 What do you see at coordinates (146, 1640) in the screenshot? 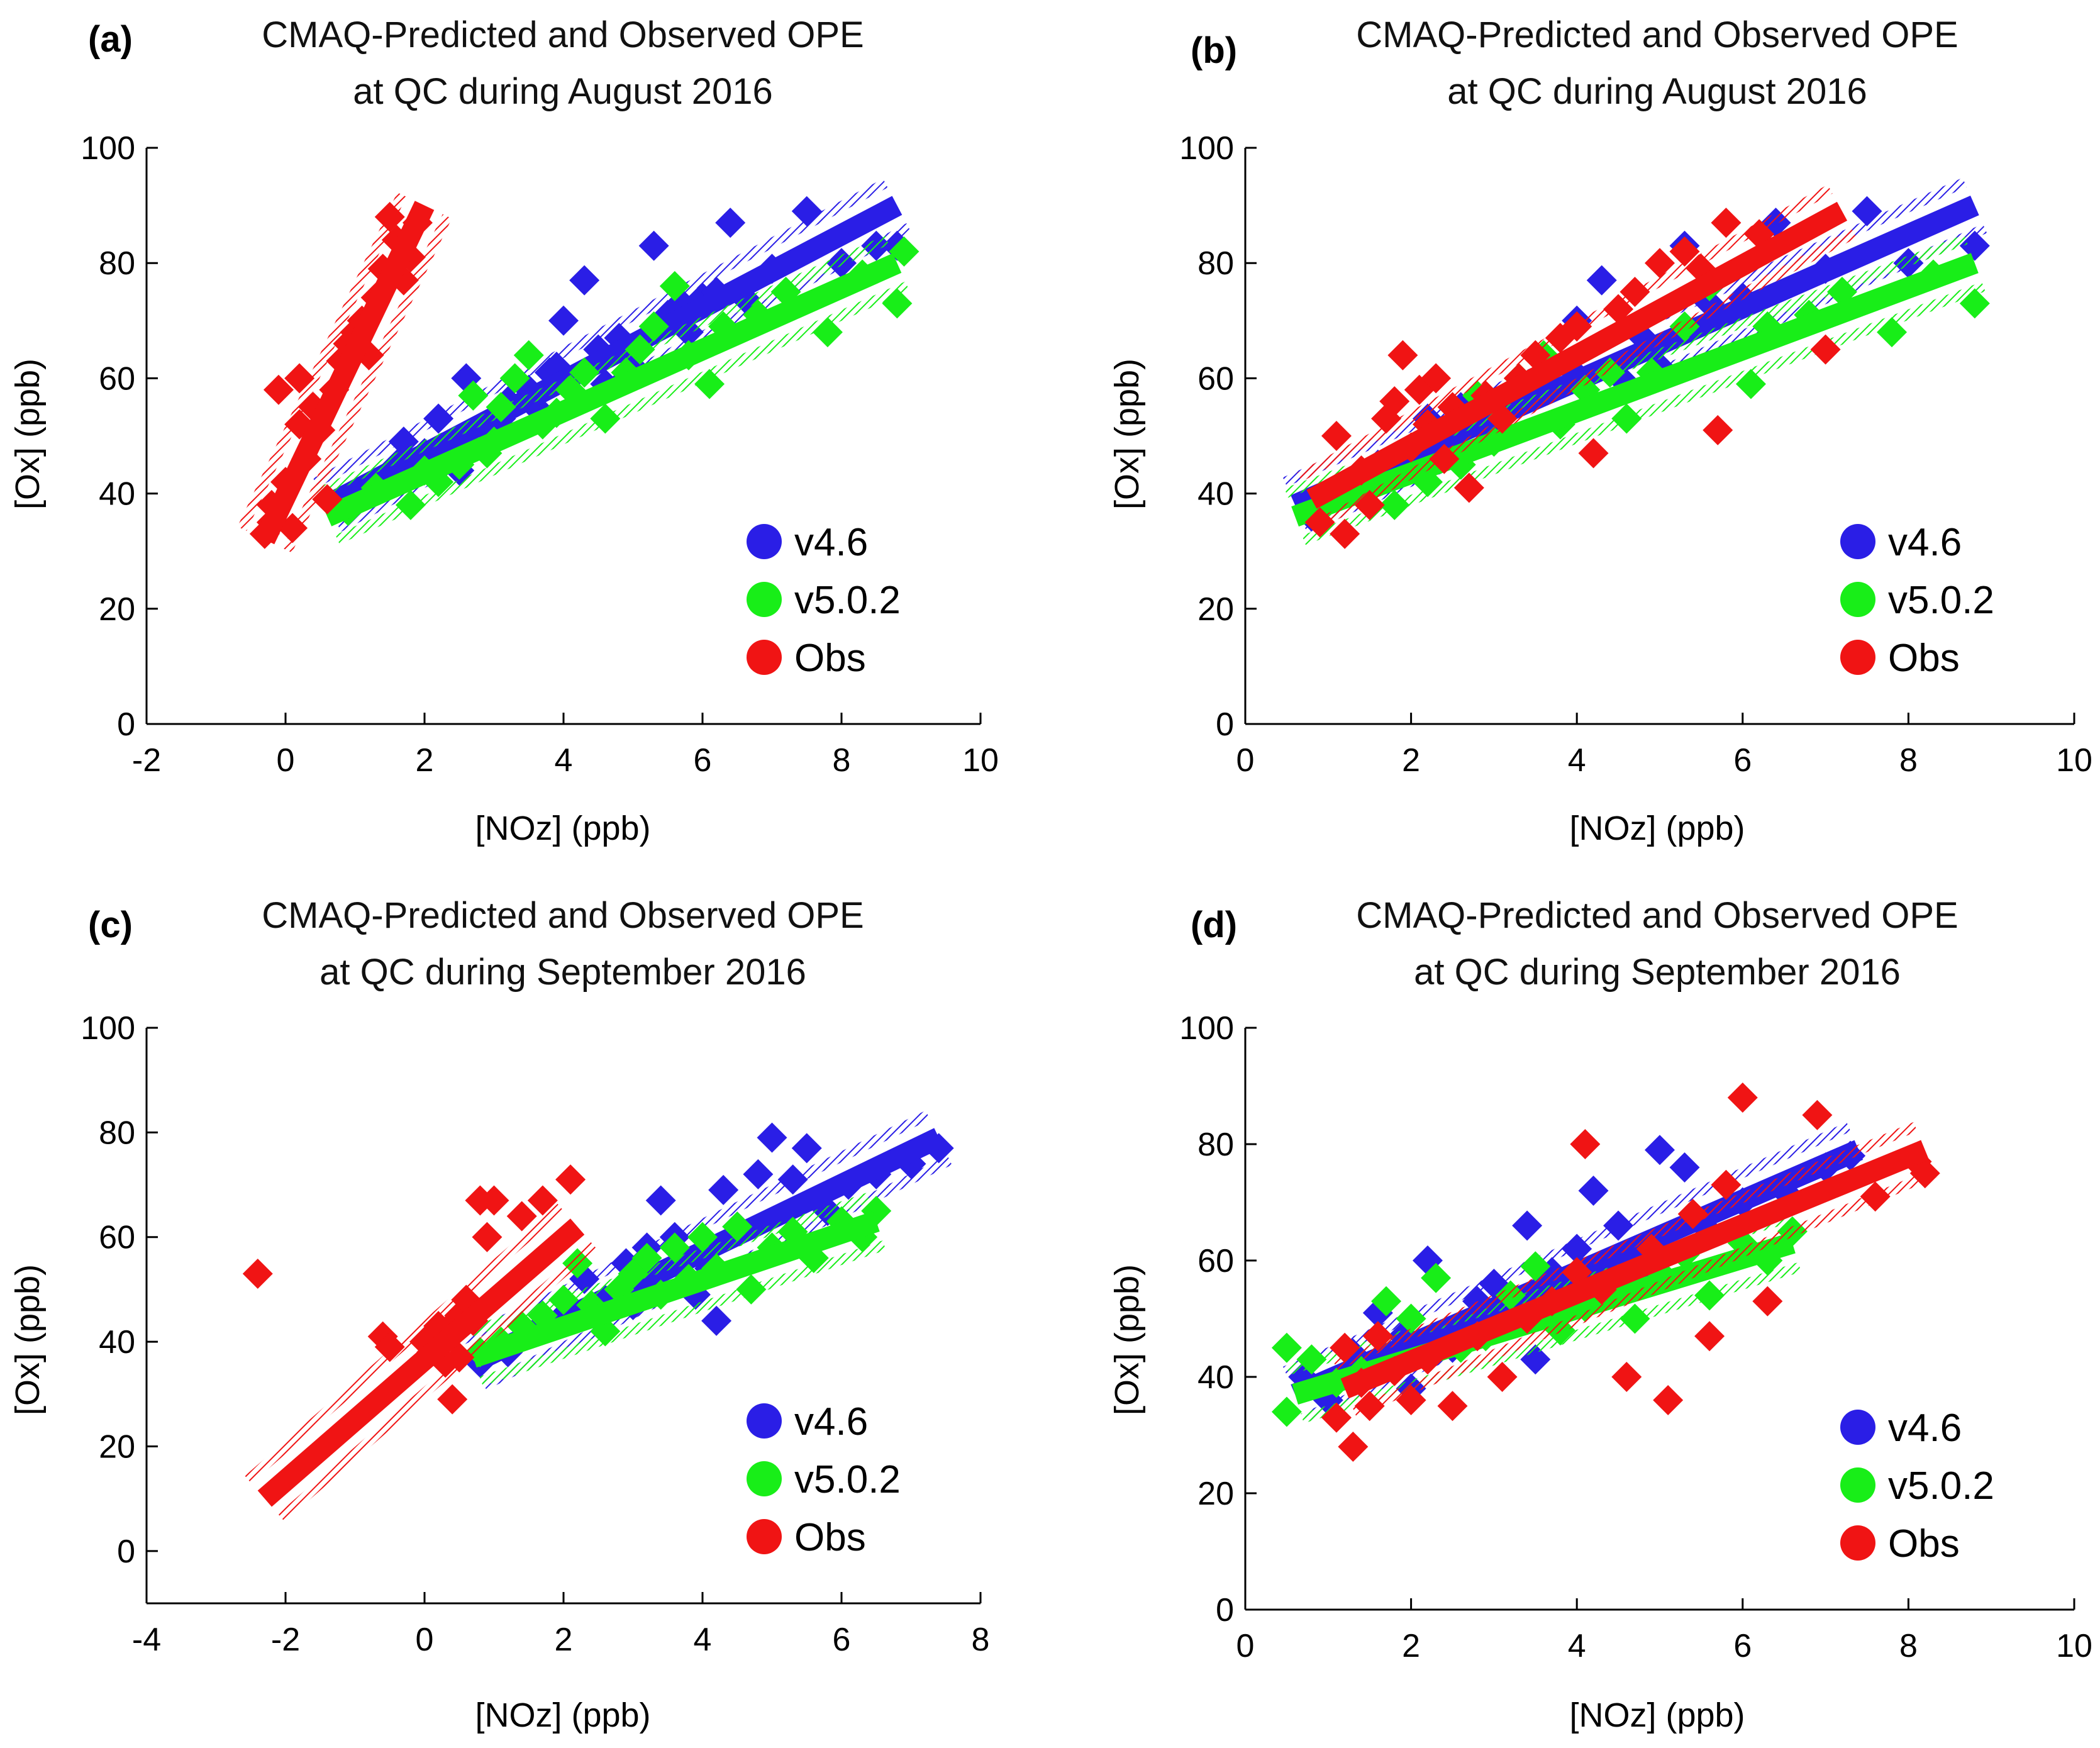
I see `x-tick-label: -4` at bounding box center [146, 1640].